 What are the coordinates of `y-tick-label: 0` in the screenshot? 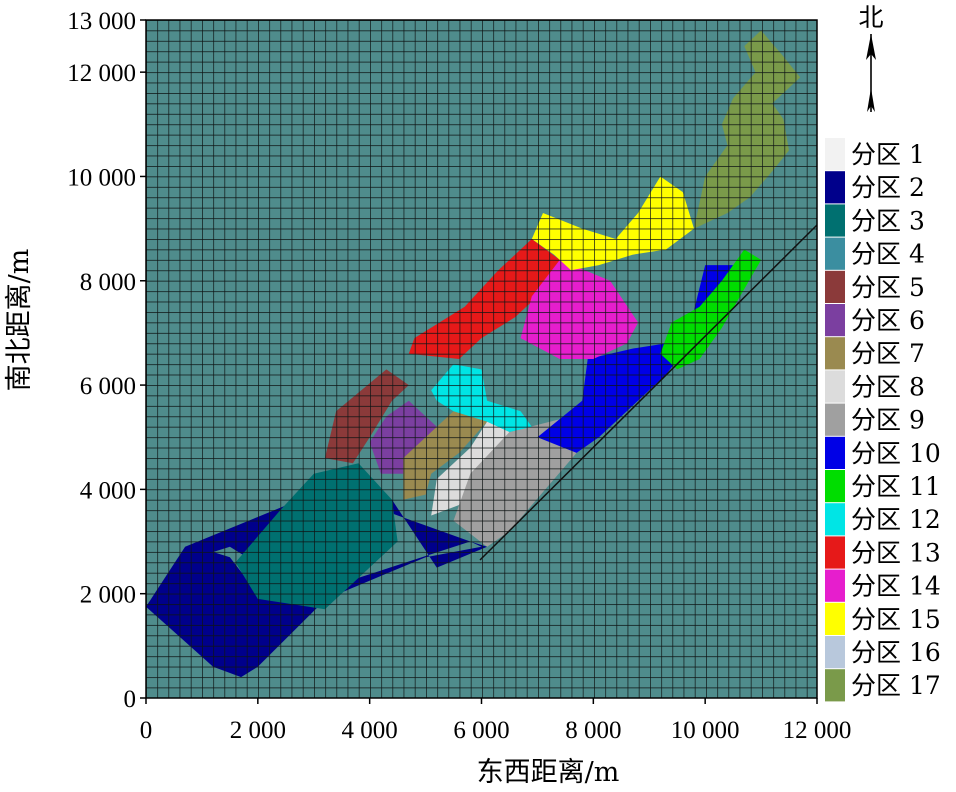 It's located at (130, 699).